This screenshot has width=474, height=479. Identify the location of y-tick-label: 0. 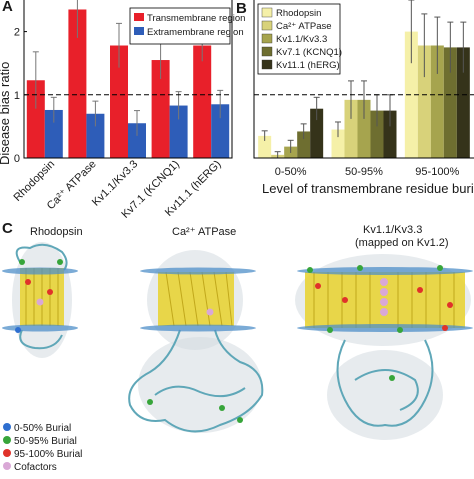
(17, 159).